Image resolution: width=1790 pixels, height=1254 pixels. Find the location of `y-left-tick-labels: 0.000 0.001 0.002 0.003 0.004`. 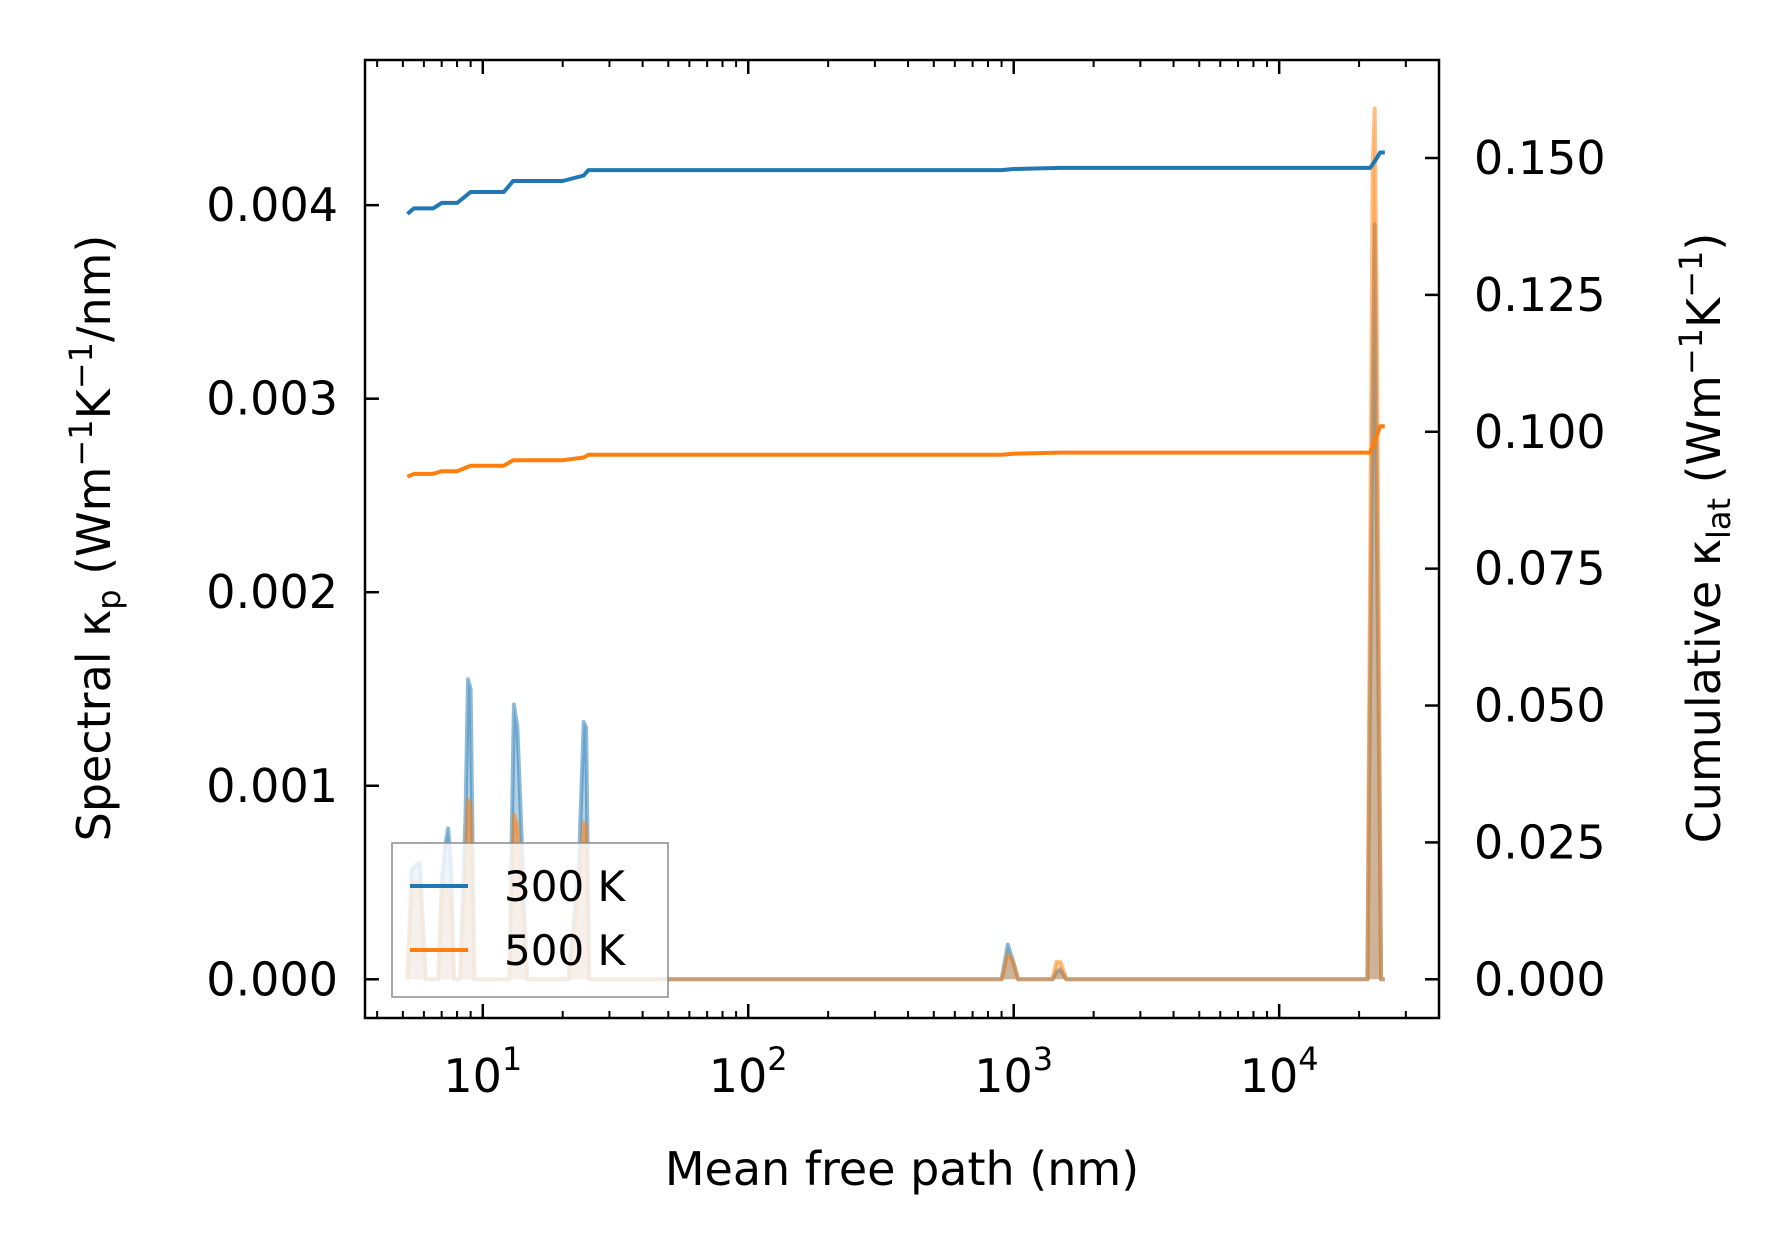

y-left-tick-labels: 0.000 0.001 0.002 0.003 0.004 is located at coordinates (272, 592).